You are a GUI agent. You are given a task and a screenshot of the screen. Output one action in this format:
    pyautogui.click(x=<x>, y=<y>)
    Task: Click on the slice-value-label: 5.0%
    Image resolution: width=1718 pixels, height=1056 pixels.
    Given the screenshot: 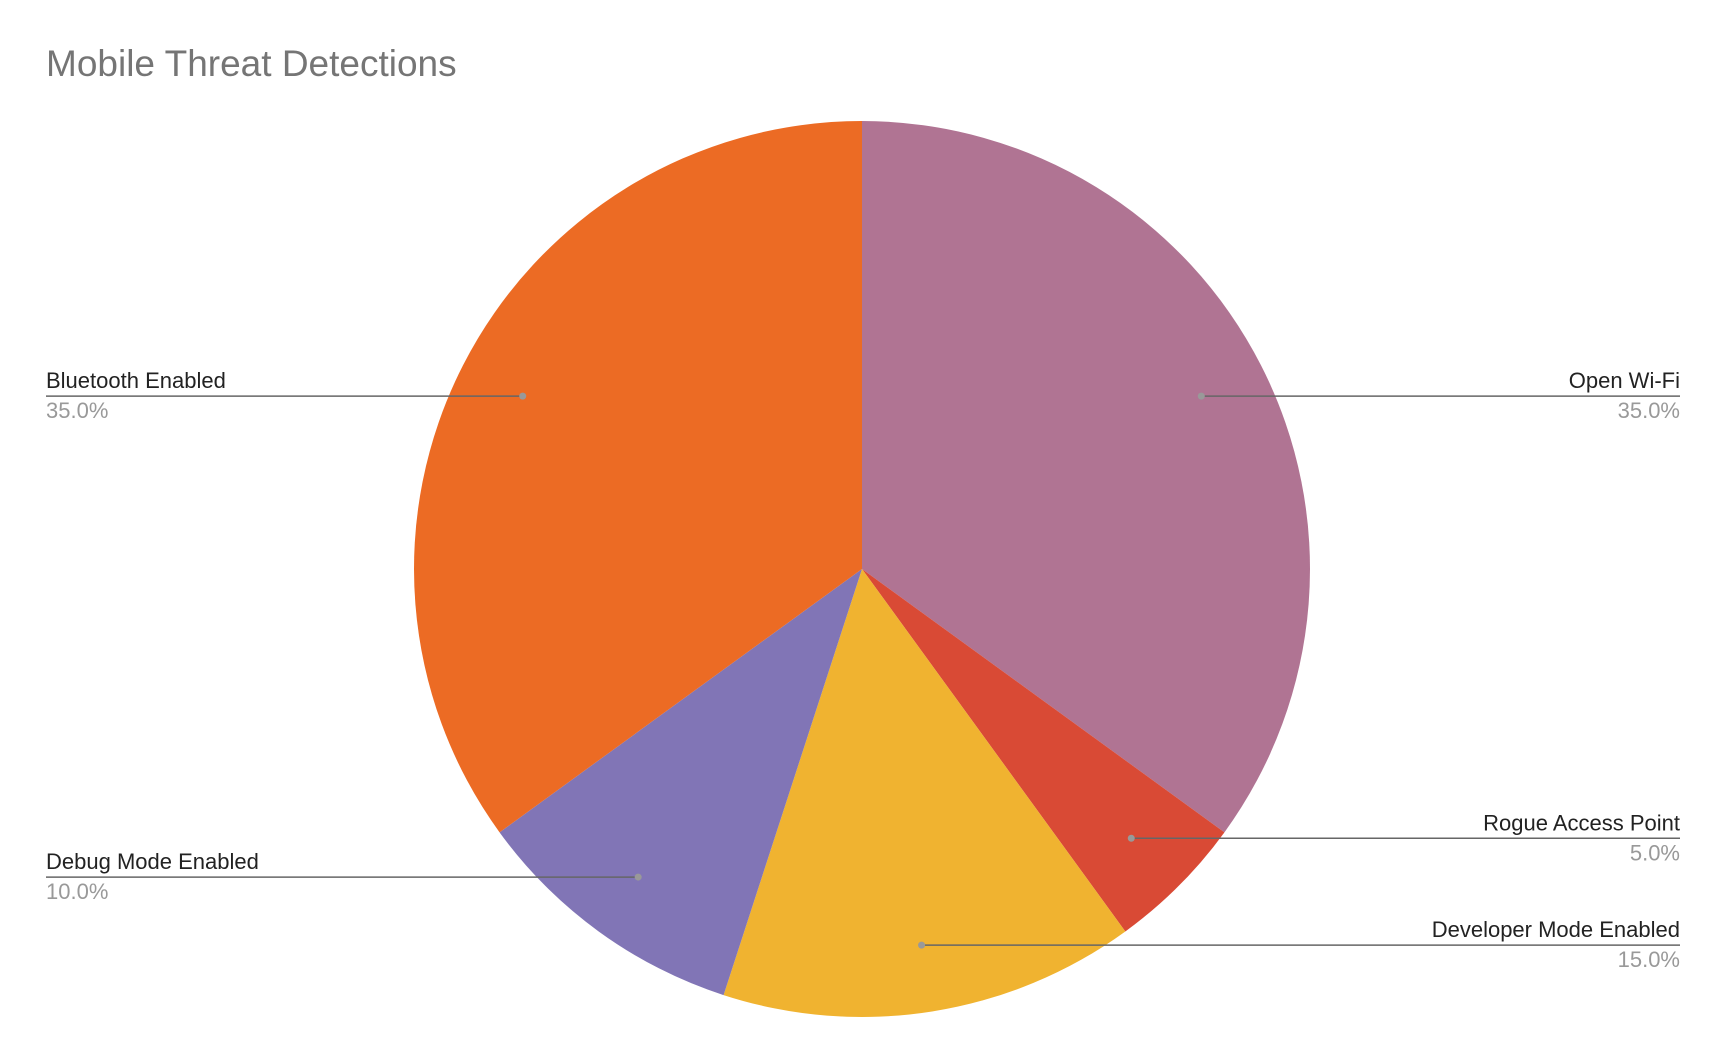 What is the action you would take?
    pyautogui.click(x=1655, y=852)
    